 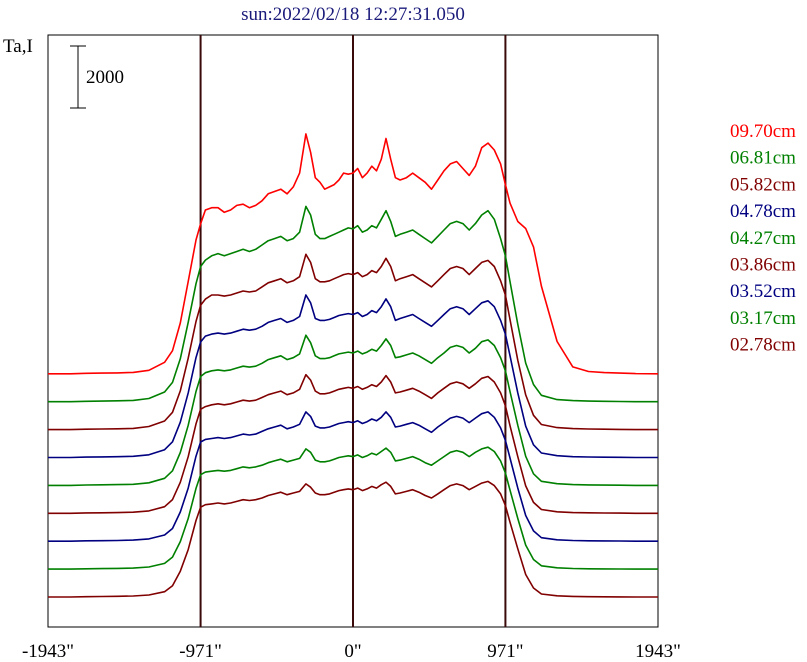 I want to click on legend-entry-04.78cm: 04.78cm, so click(x=763, y=211).